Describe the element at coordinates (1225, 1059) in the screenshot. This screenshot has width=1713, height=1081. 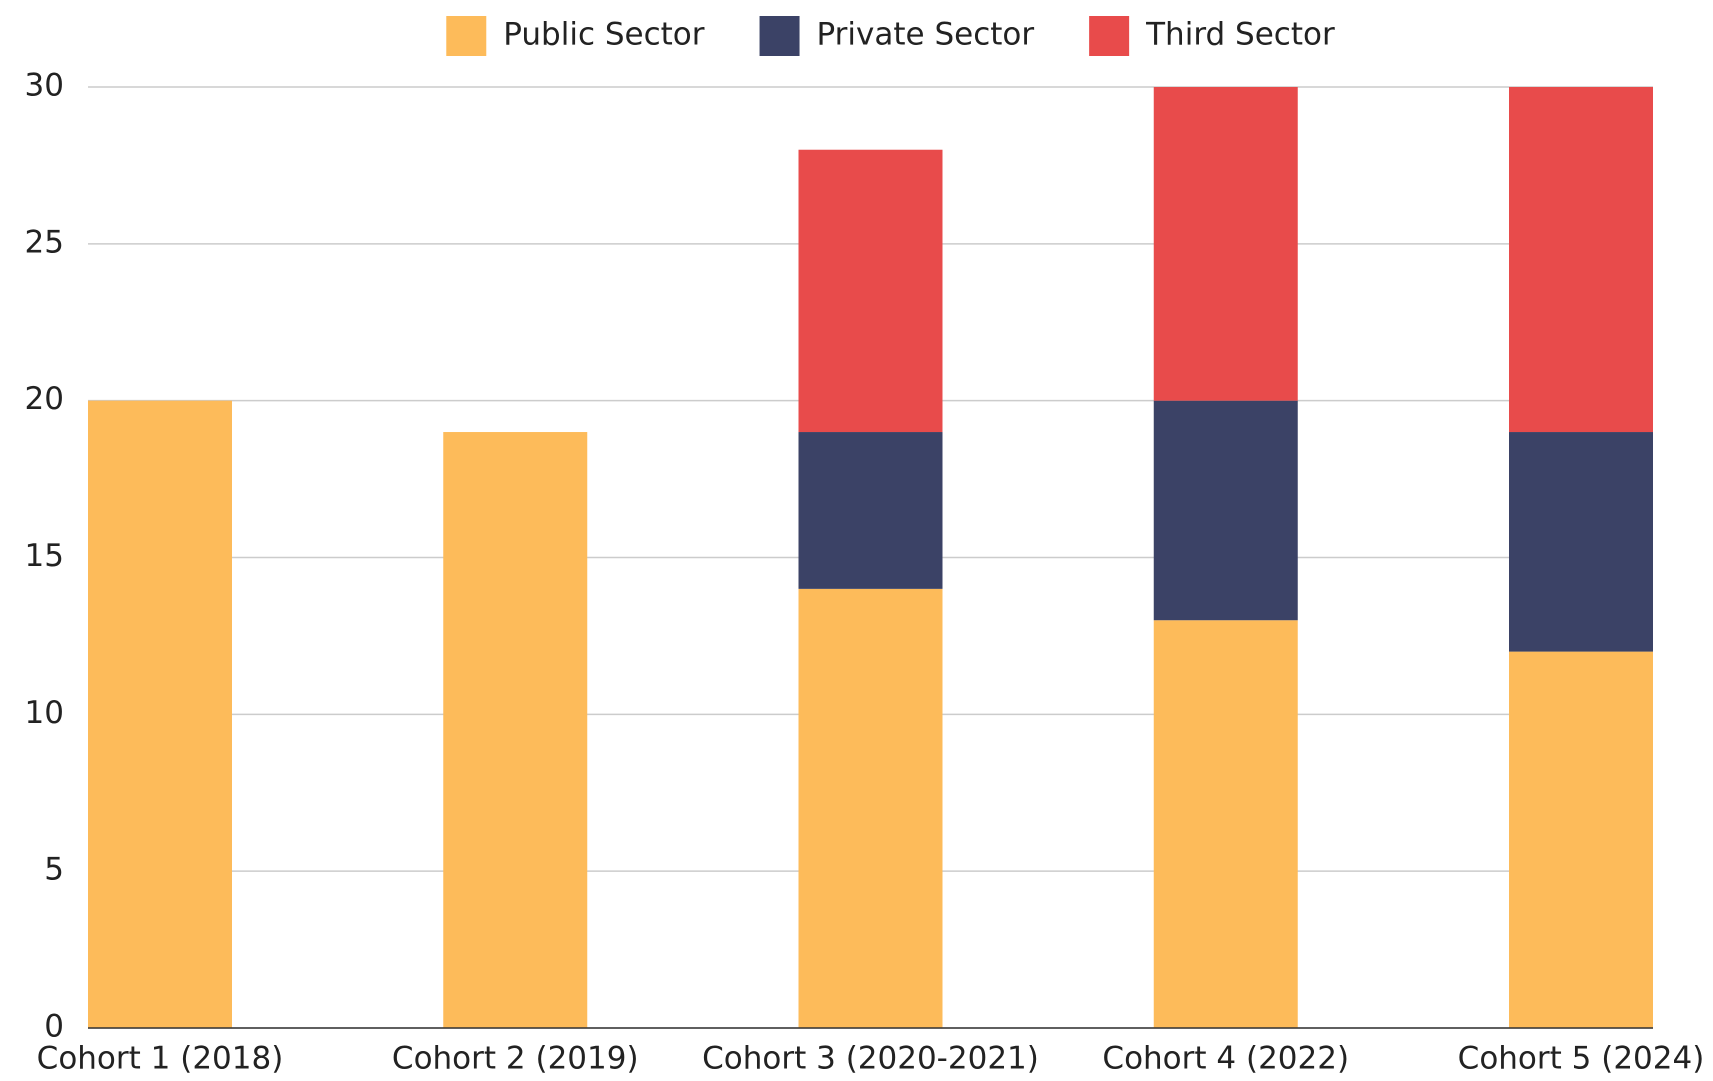
I see `x-tick-label: Cohort 4 (2022)` at that location.